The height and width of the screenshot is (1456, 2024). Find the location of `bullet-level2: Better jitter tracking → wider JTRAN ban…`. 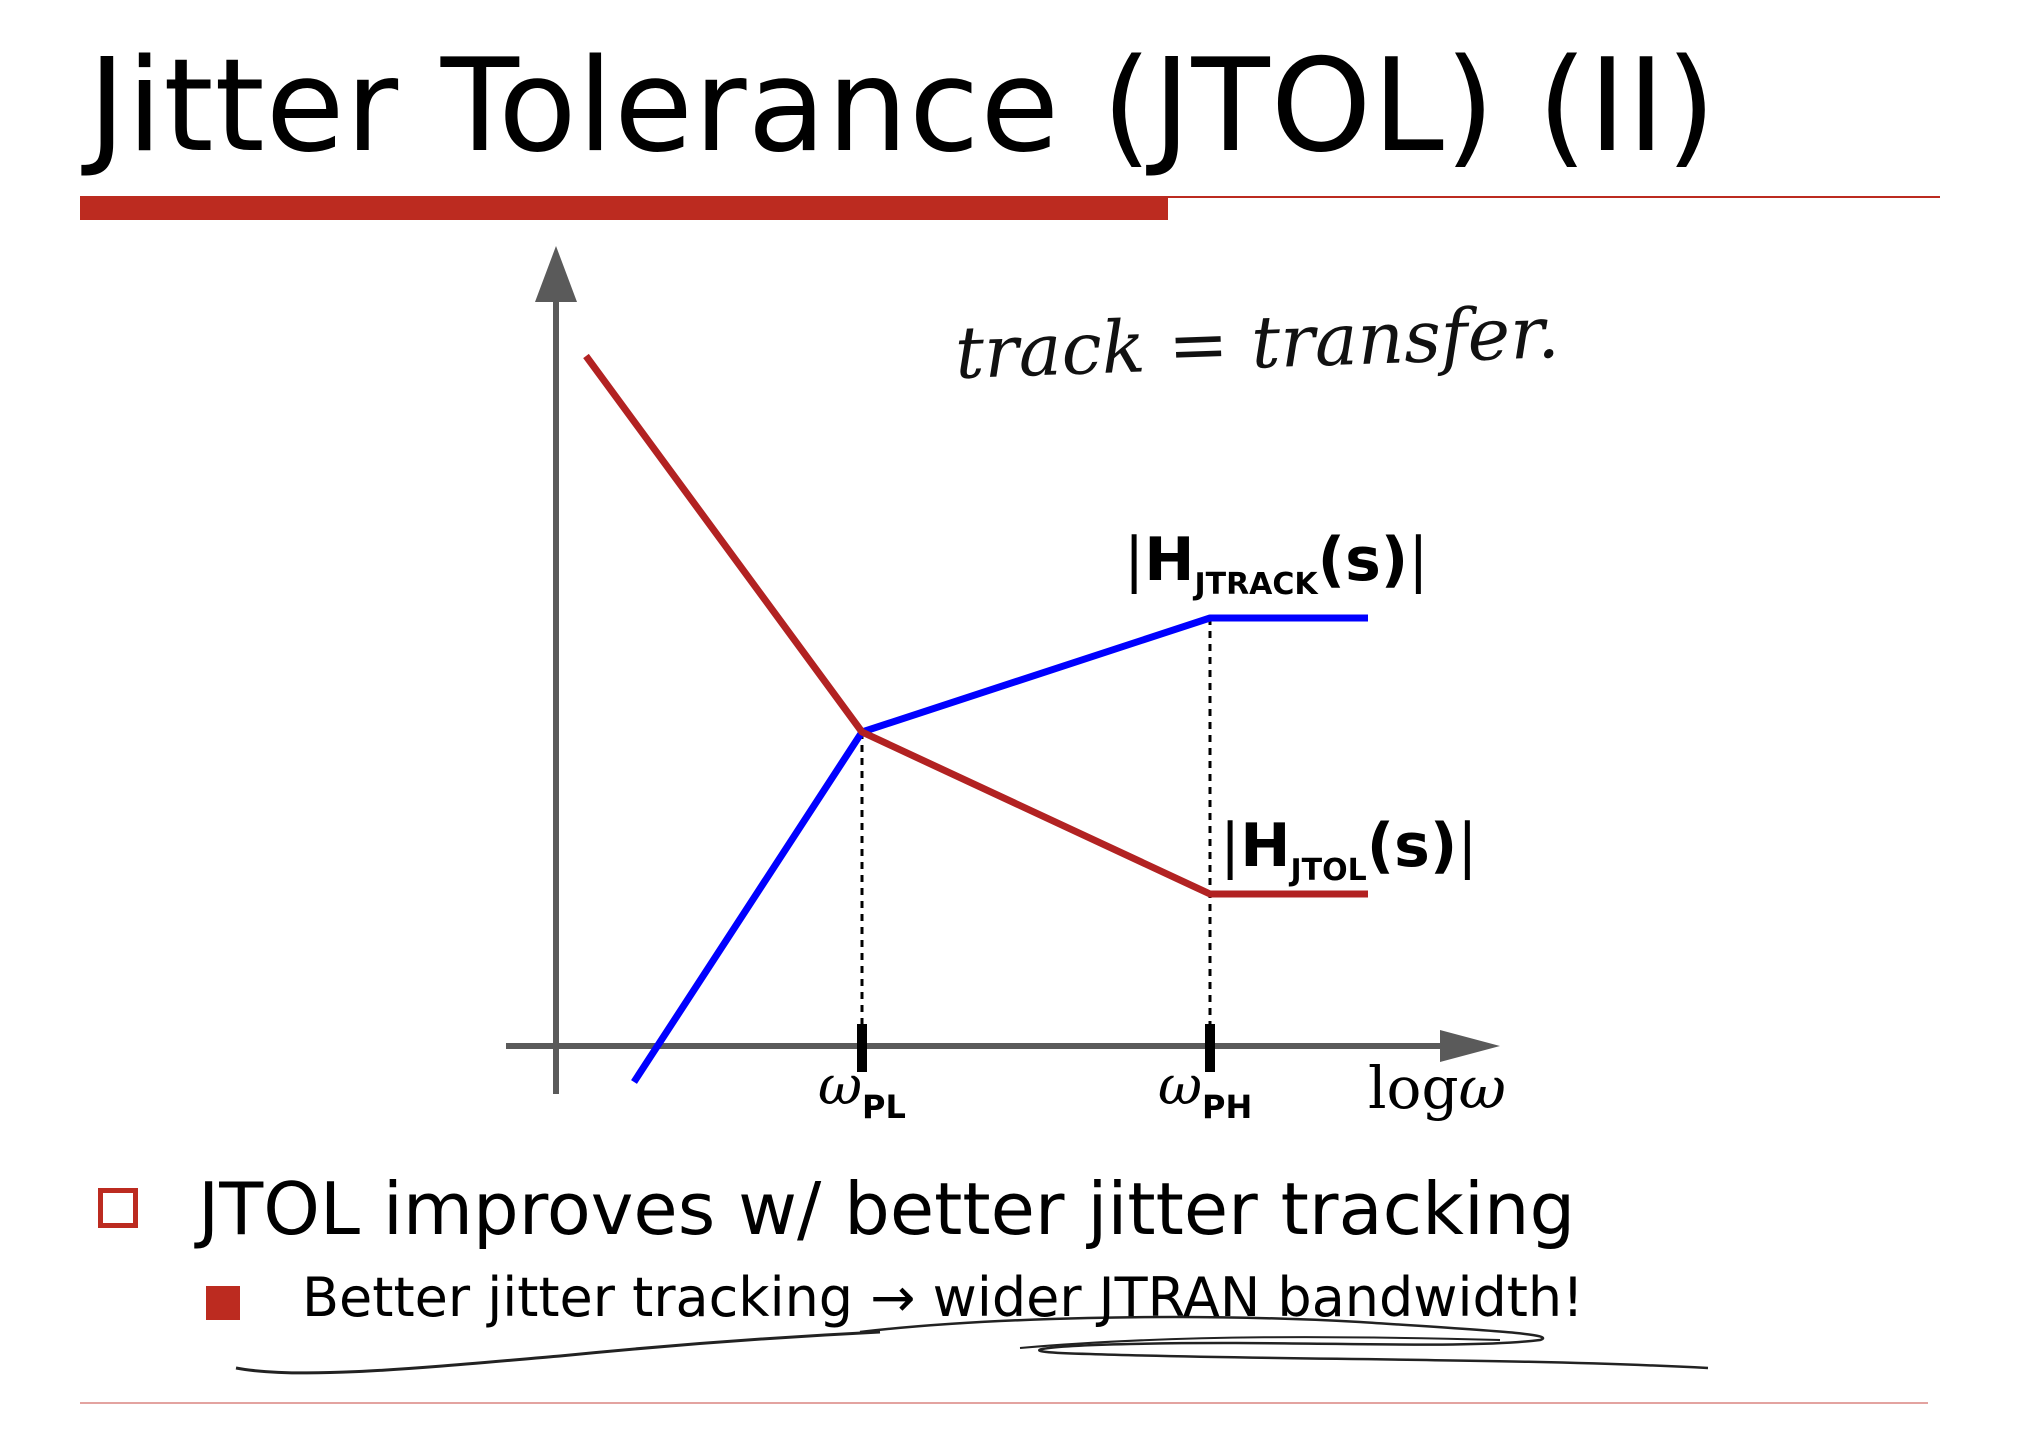

bullet-level2: Better jitter tracking → wider JTRAN ban… is located at coordinates (943, 1297).